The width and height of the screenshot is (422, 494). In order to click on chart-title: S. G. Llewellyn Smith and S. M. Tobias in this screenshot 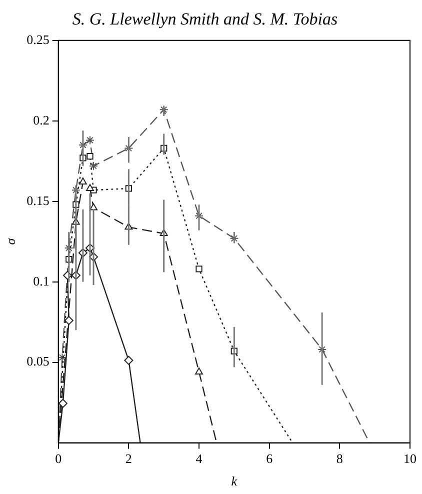, I will do `click(205, 19)`.